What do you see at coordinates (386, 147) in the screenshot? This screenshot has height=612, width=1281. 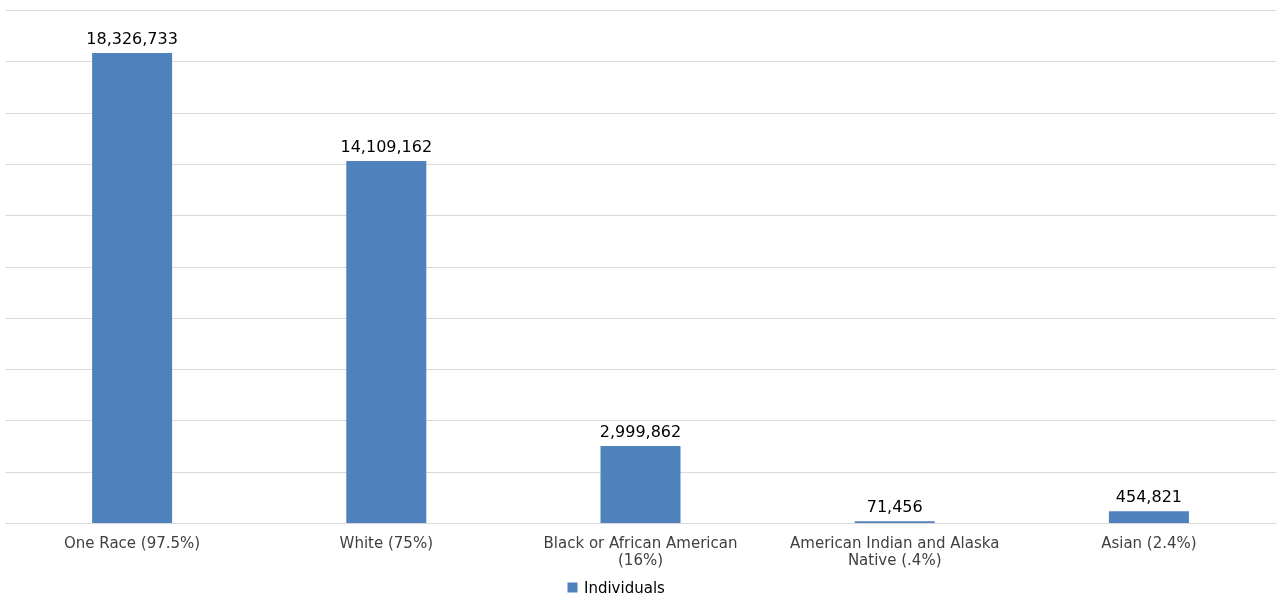 I see `data-label: 14,109,162` at bounding box center [386, 147].